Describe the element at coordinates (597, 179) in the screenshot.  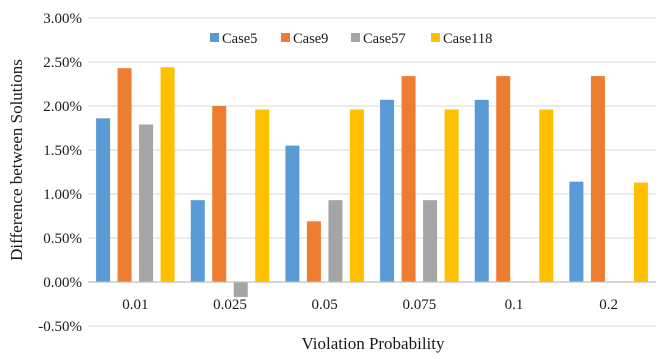
I see `bar-case9-0.2` at that location.